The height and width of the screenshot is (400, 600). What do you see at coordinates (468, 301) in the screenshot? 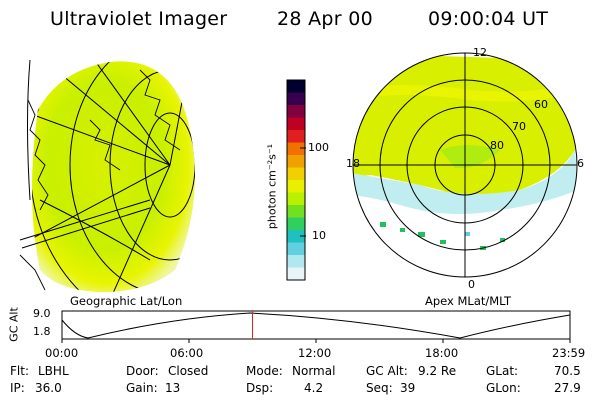
I see `polar-caption: Apex MLat/MLT` at bounding box center [468, 301].